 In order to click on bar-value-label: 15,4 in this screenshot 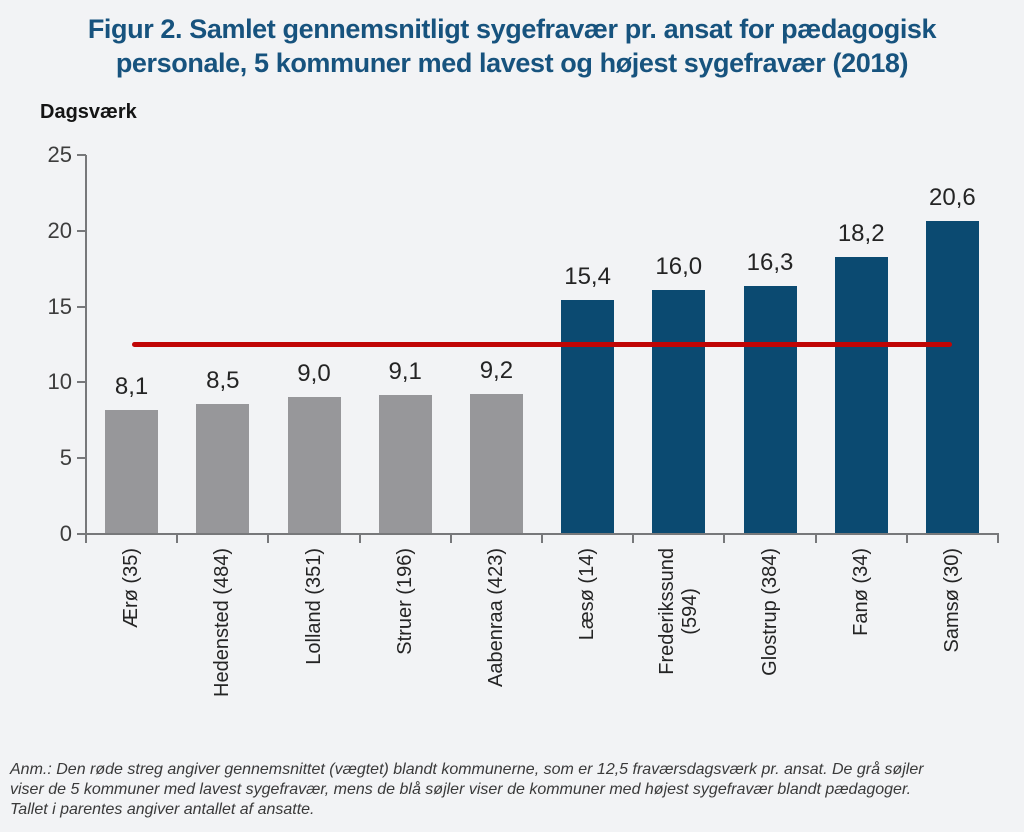, I will do `click(587, 276)`.